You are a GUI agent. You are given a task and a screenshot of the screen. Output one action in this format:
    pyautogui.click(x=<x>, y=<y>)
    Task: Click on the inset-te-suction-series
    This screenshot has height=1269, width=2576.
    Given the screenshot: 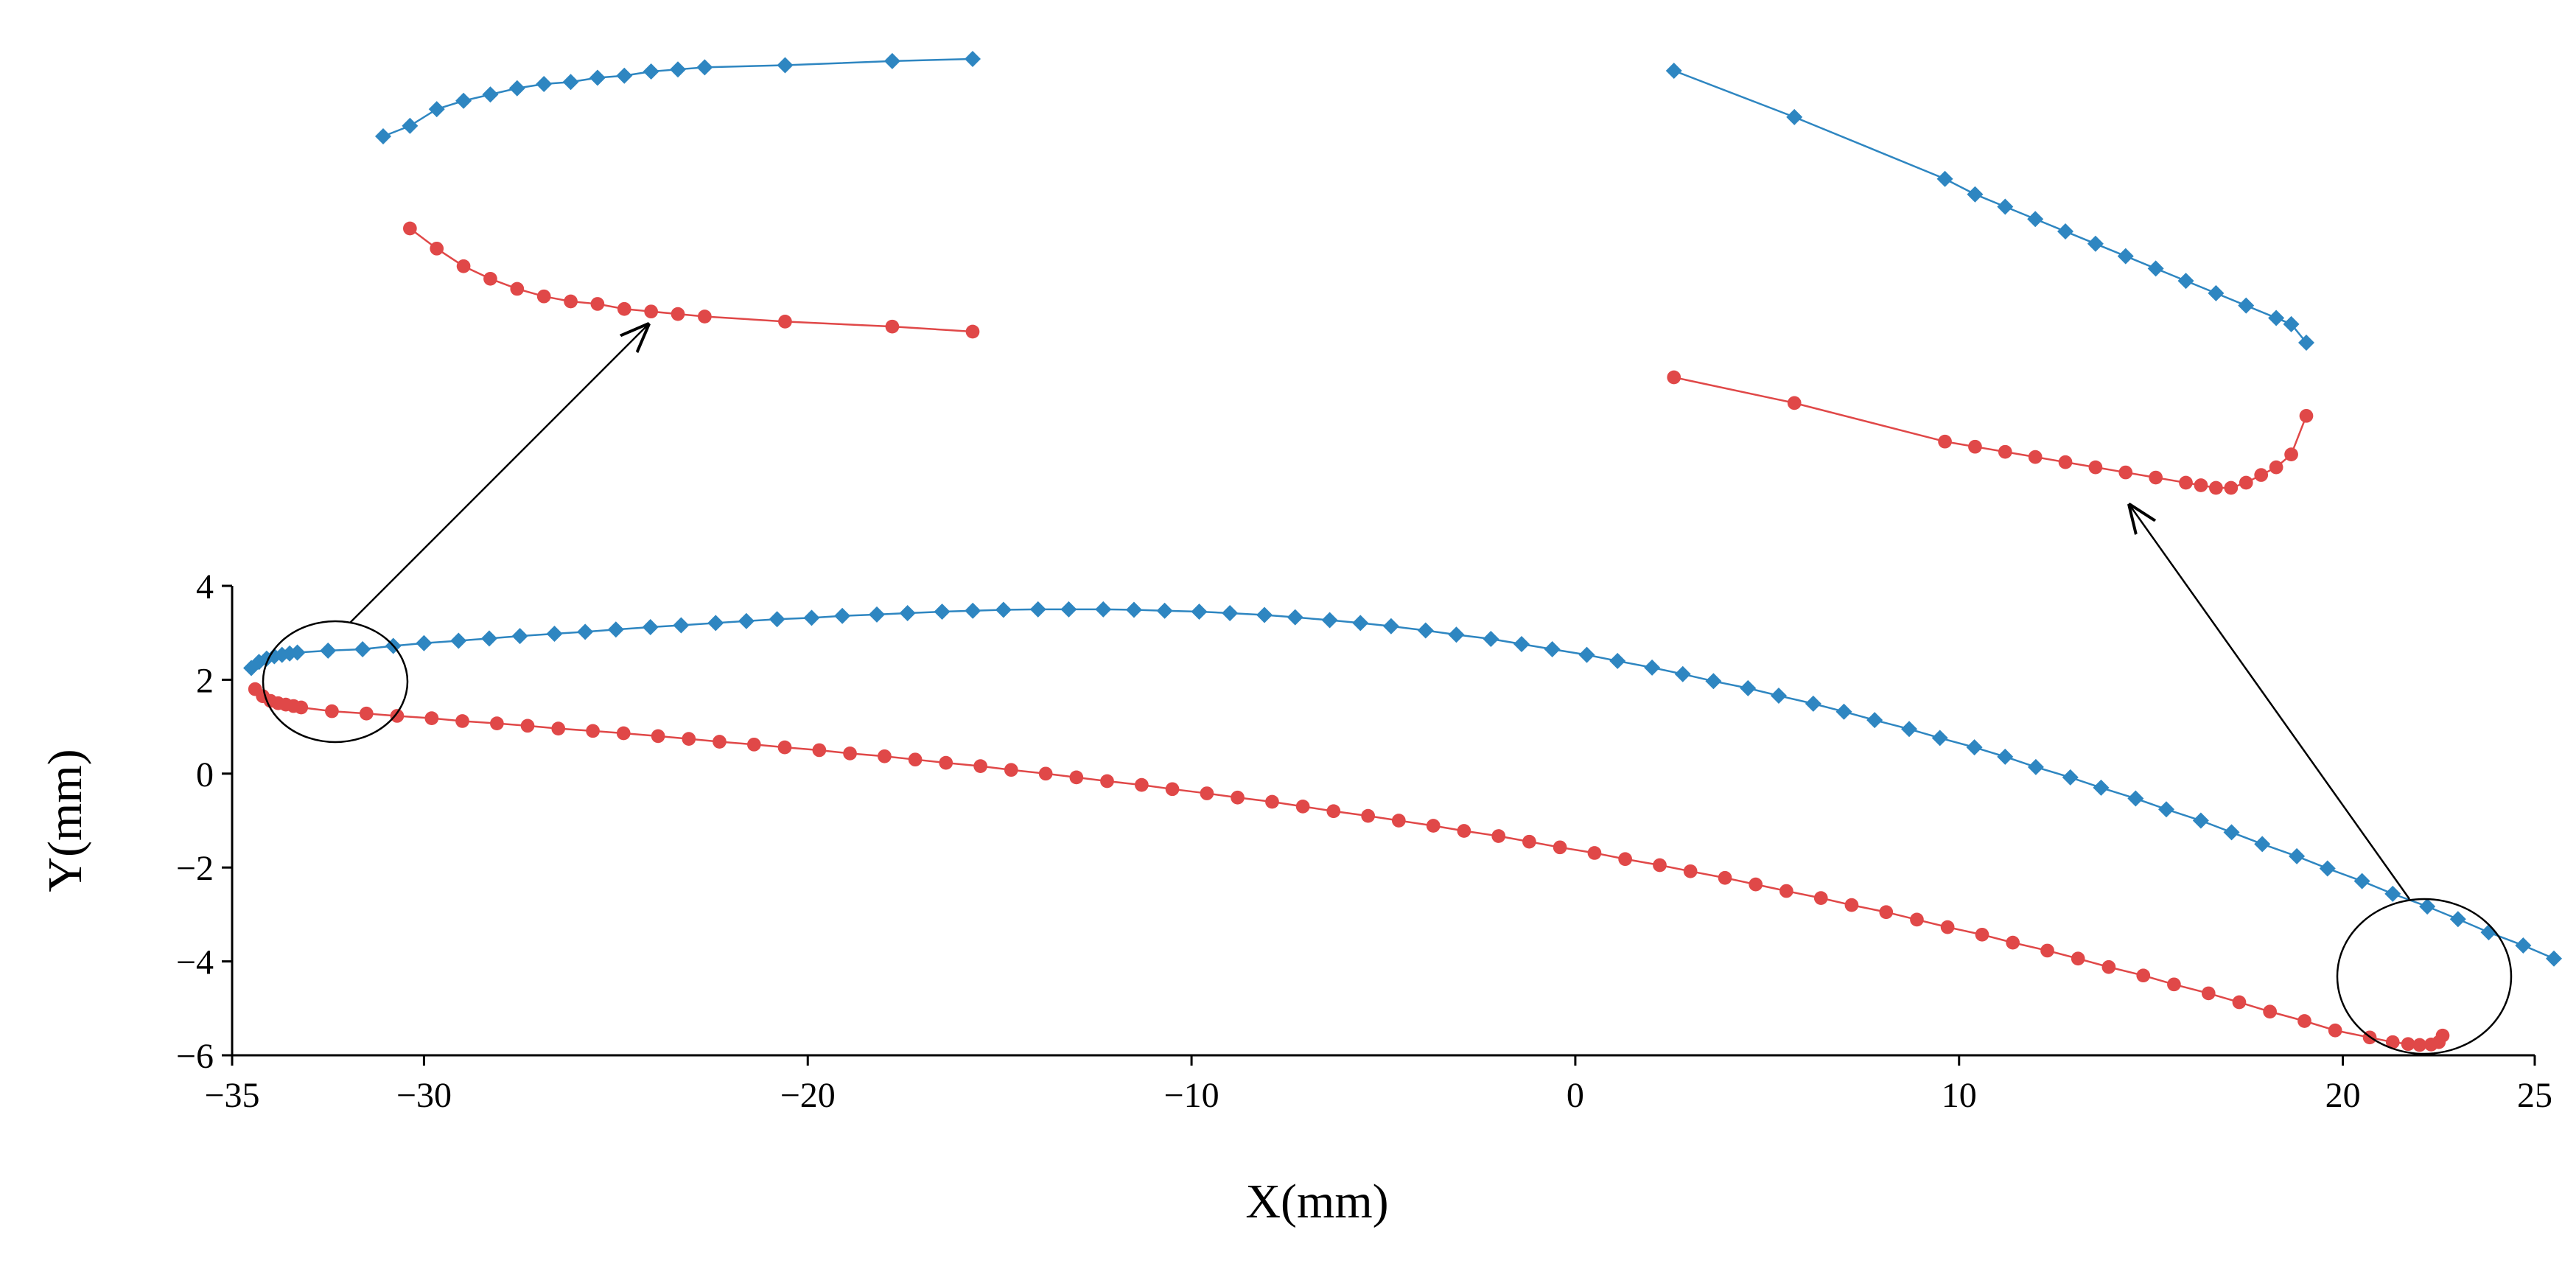 What is the action you would take?
    pyautogui.click(x=1989, y=206)
    